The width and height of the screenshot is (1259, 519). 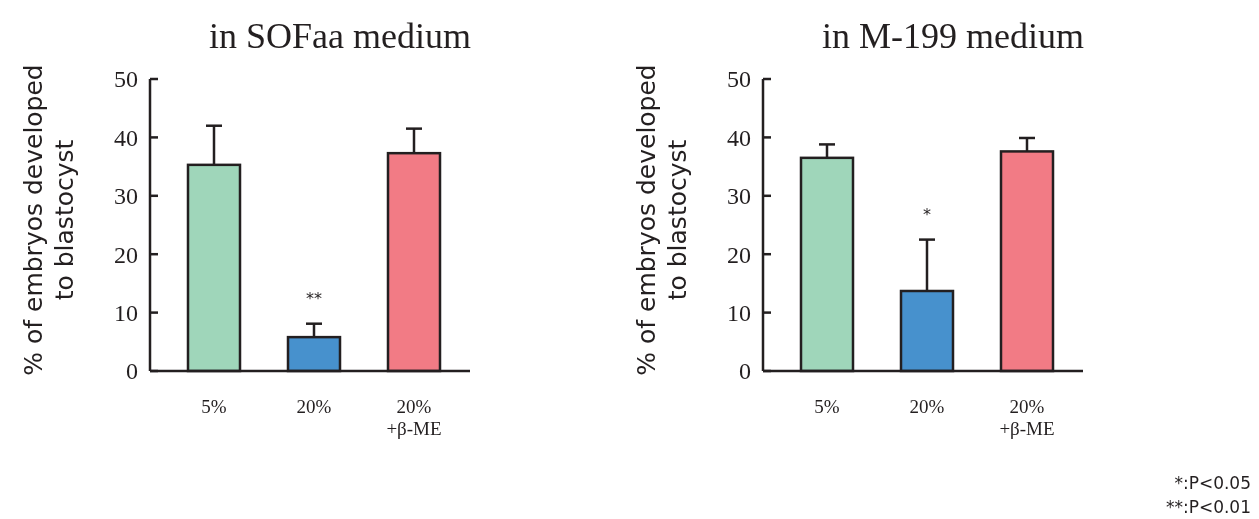 I want to click on text: **:P<0.01, so click(x=1208, y=507).